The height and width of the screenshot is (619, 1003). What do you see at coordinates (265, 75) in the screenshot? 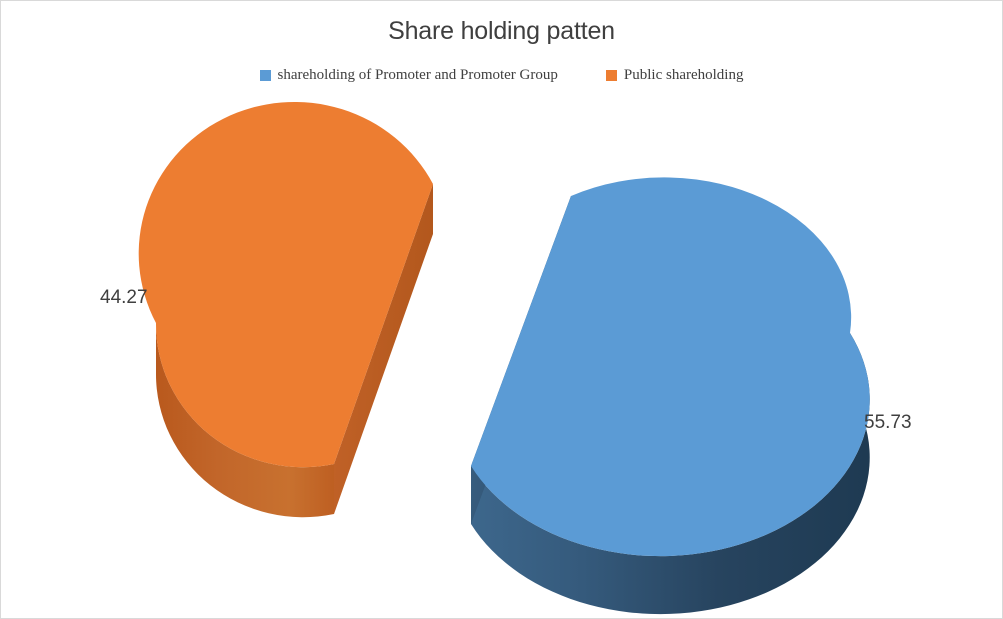
I see `legend-swatch-blue-icon` at bounding box center [265, 75].